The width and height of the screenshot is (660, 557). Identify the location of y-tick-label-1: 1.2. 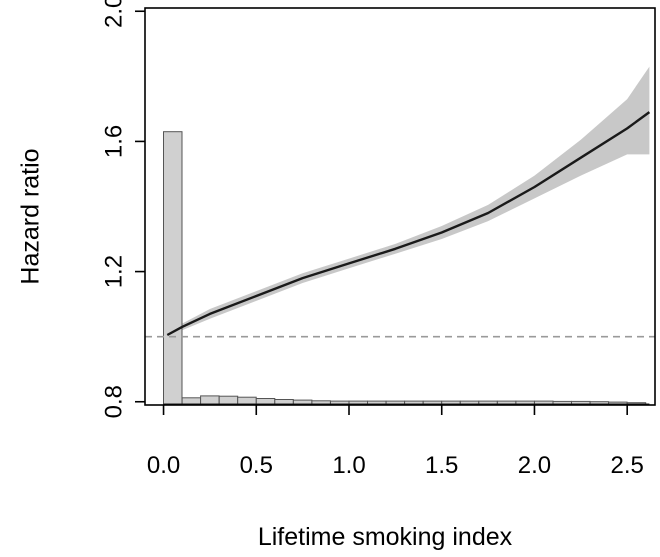
(113, 271).